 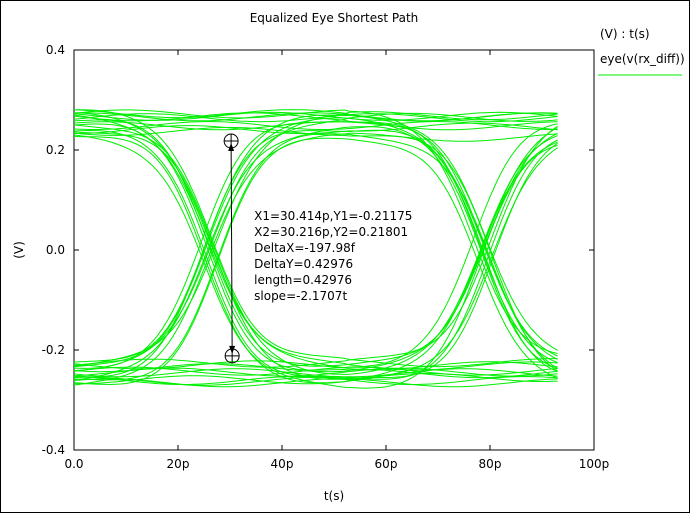 What do you see at coordinates (490, 464) in the screenshot?
I see `x-tick-label: 80p` at bounding box center [490, 464].